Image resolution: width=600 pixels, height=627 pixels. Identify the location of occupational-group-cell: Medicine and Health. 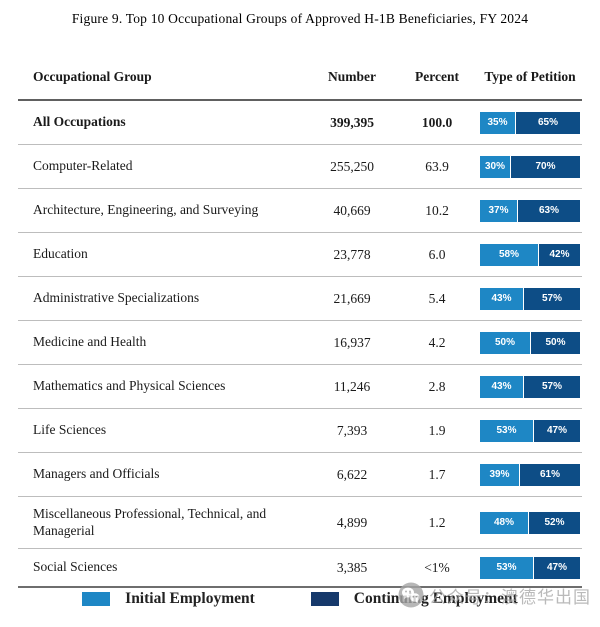
(90, 342).